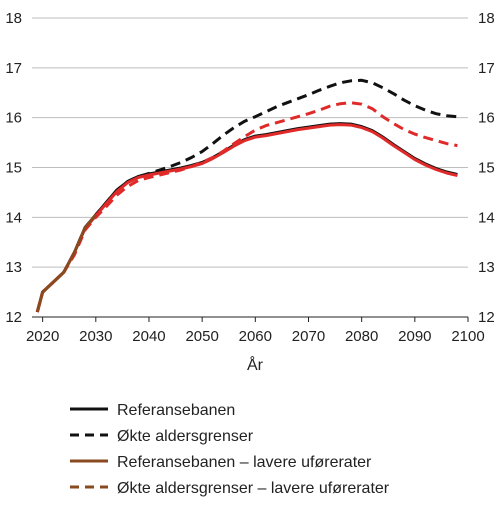 The image size is (500, 505). Describe the element at coordinates (255, 336) in the screenshot. I see `x-tick-label: 2060` at that location.